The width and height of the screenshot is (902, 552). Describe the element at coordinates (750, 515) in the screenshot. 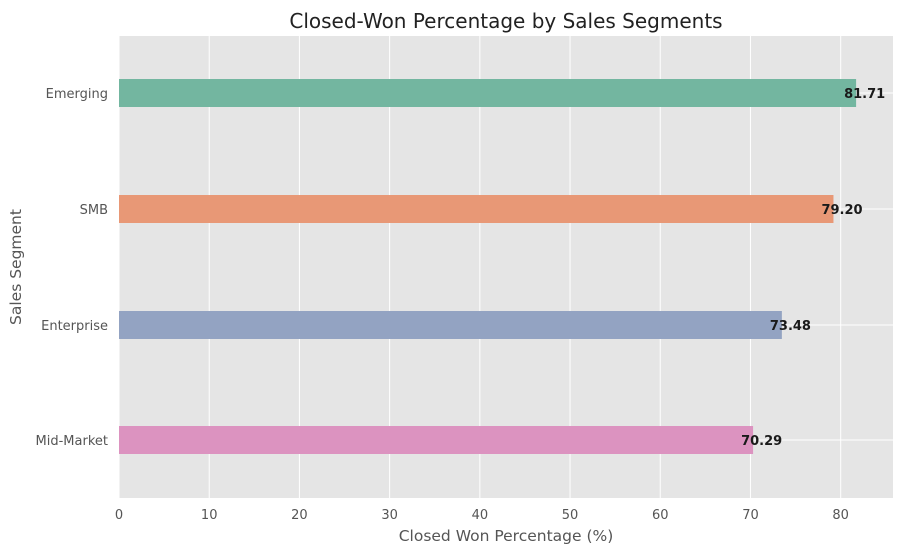

I see `x-tick-label: 70` at that location.